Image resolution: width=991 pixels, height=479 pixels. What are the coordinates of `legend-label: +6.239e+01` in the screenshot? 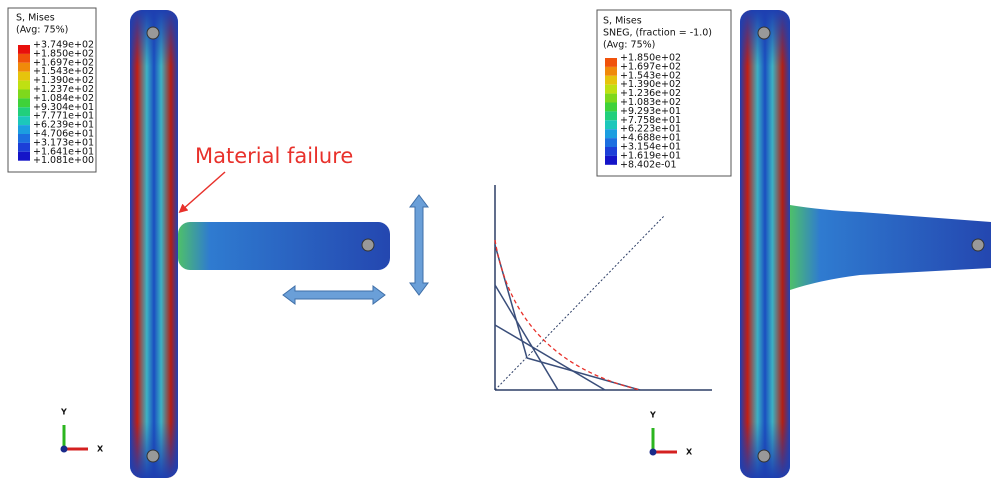 It's located at (63, 125).